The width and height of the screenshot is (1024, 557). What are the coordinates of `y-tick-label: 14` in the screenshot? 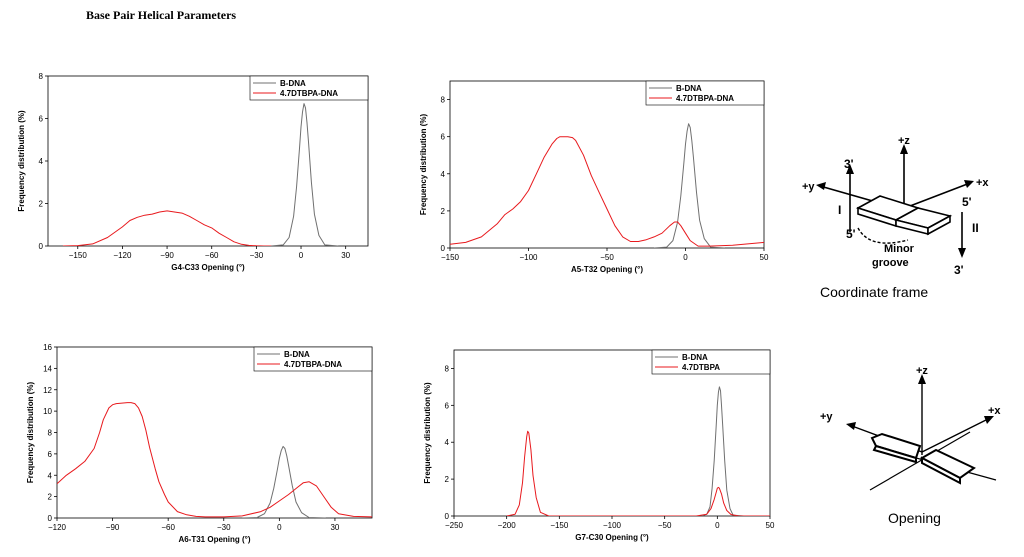 It's located at (47, 368).